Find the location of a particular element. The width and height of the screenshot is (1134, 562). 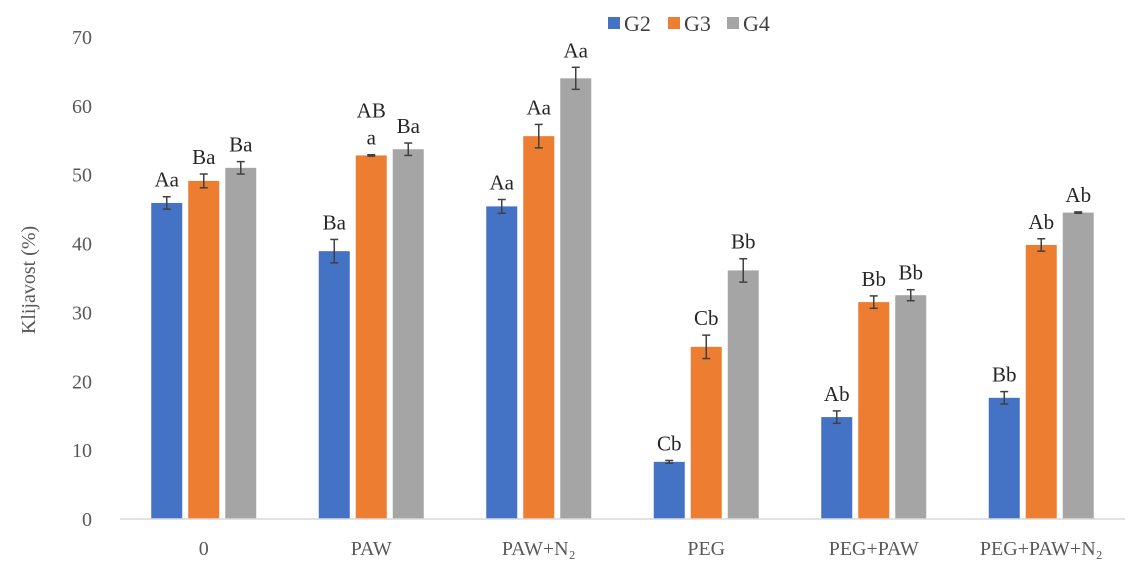

x-tick-label: 0 is located at coordinates (204, 549).